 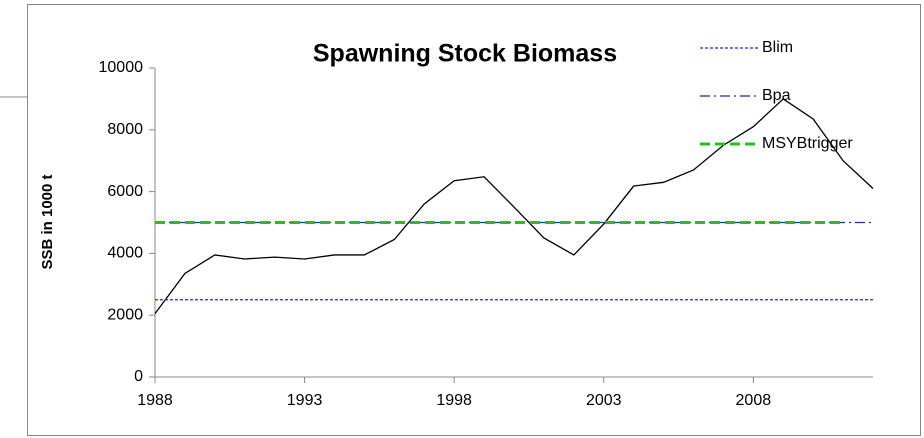 What do you see at coordinates (807, 143) in the screenshot?
I see `legend-label: MSYBtrigger` at bounding box center [807, 143].